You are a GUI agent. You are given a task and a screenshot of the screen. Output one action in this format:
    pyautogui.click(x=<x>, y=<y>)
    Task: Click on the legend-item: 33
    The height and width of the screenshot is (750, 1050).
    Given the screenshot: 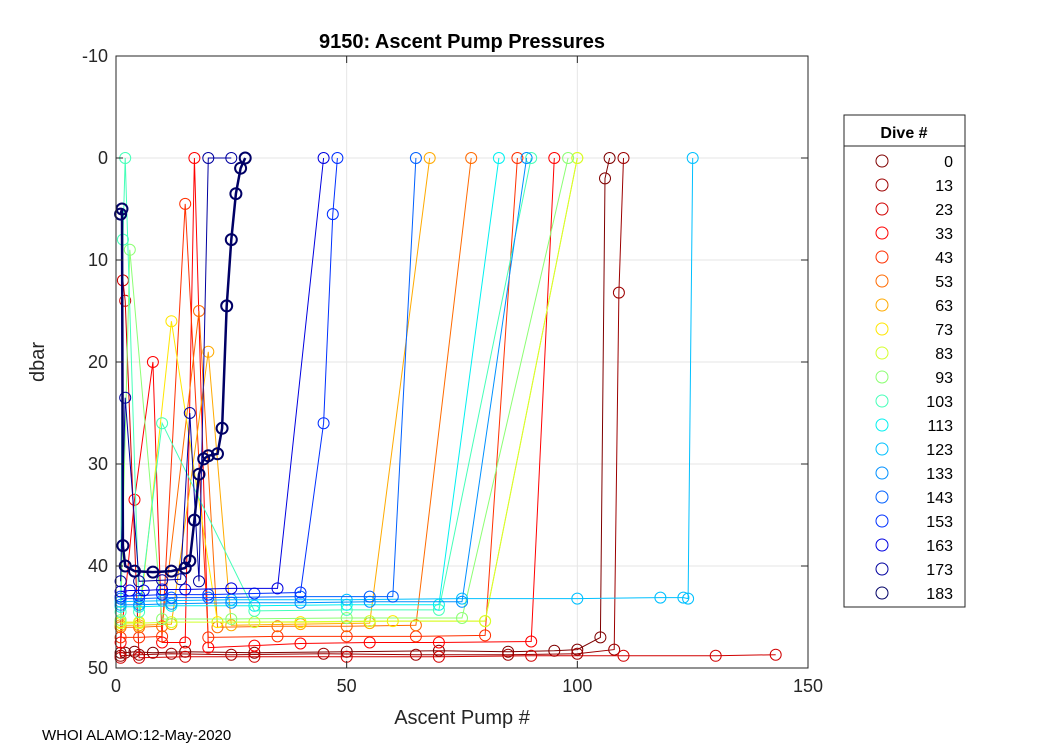 What is the action you would take?
    pyautogui.click(x=914, y=234)
    